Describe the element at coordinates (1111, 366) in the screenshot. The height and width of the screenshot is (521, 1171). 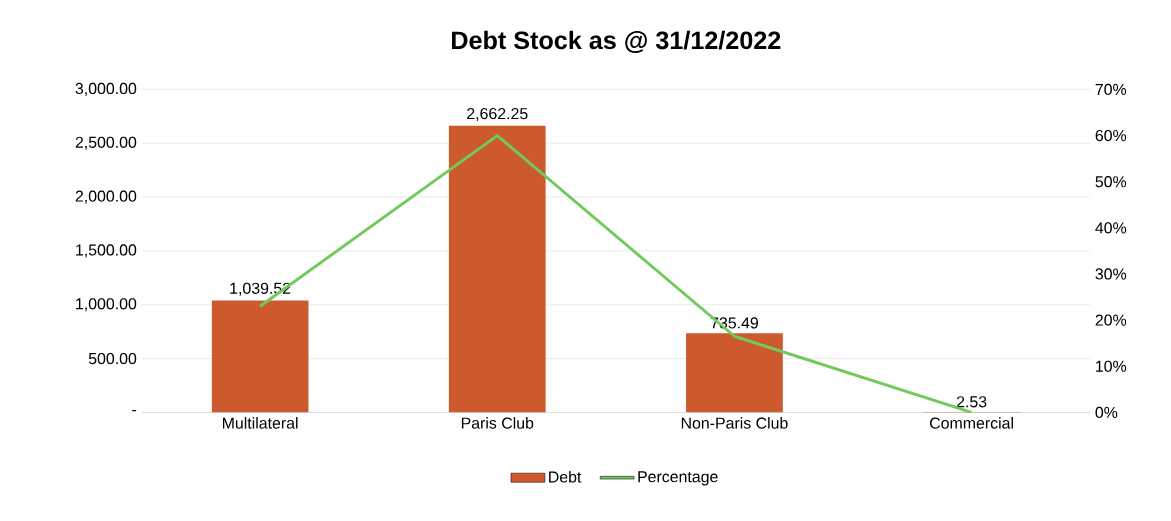
I see `y2-tick-label: 10%` at that location.